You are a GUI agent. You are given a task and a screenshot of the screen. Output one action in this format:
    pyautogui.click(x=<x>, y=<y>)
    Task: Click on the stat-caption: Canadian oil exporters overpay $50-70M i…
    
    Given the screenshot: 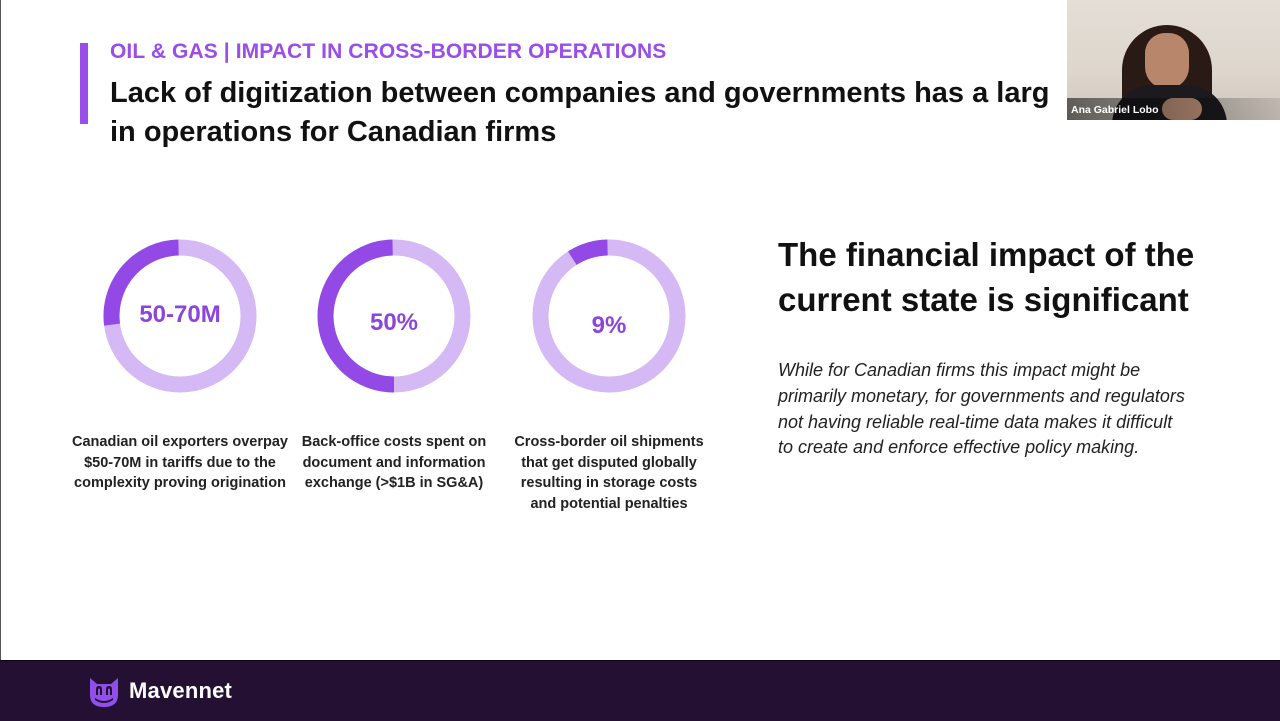 What is the action you would take?
    pyautogui.click(x=180, y=462)
    